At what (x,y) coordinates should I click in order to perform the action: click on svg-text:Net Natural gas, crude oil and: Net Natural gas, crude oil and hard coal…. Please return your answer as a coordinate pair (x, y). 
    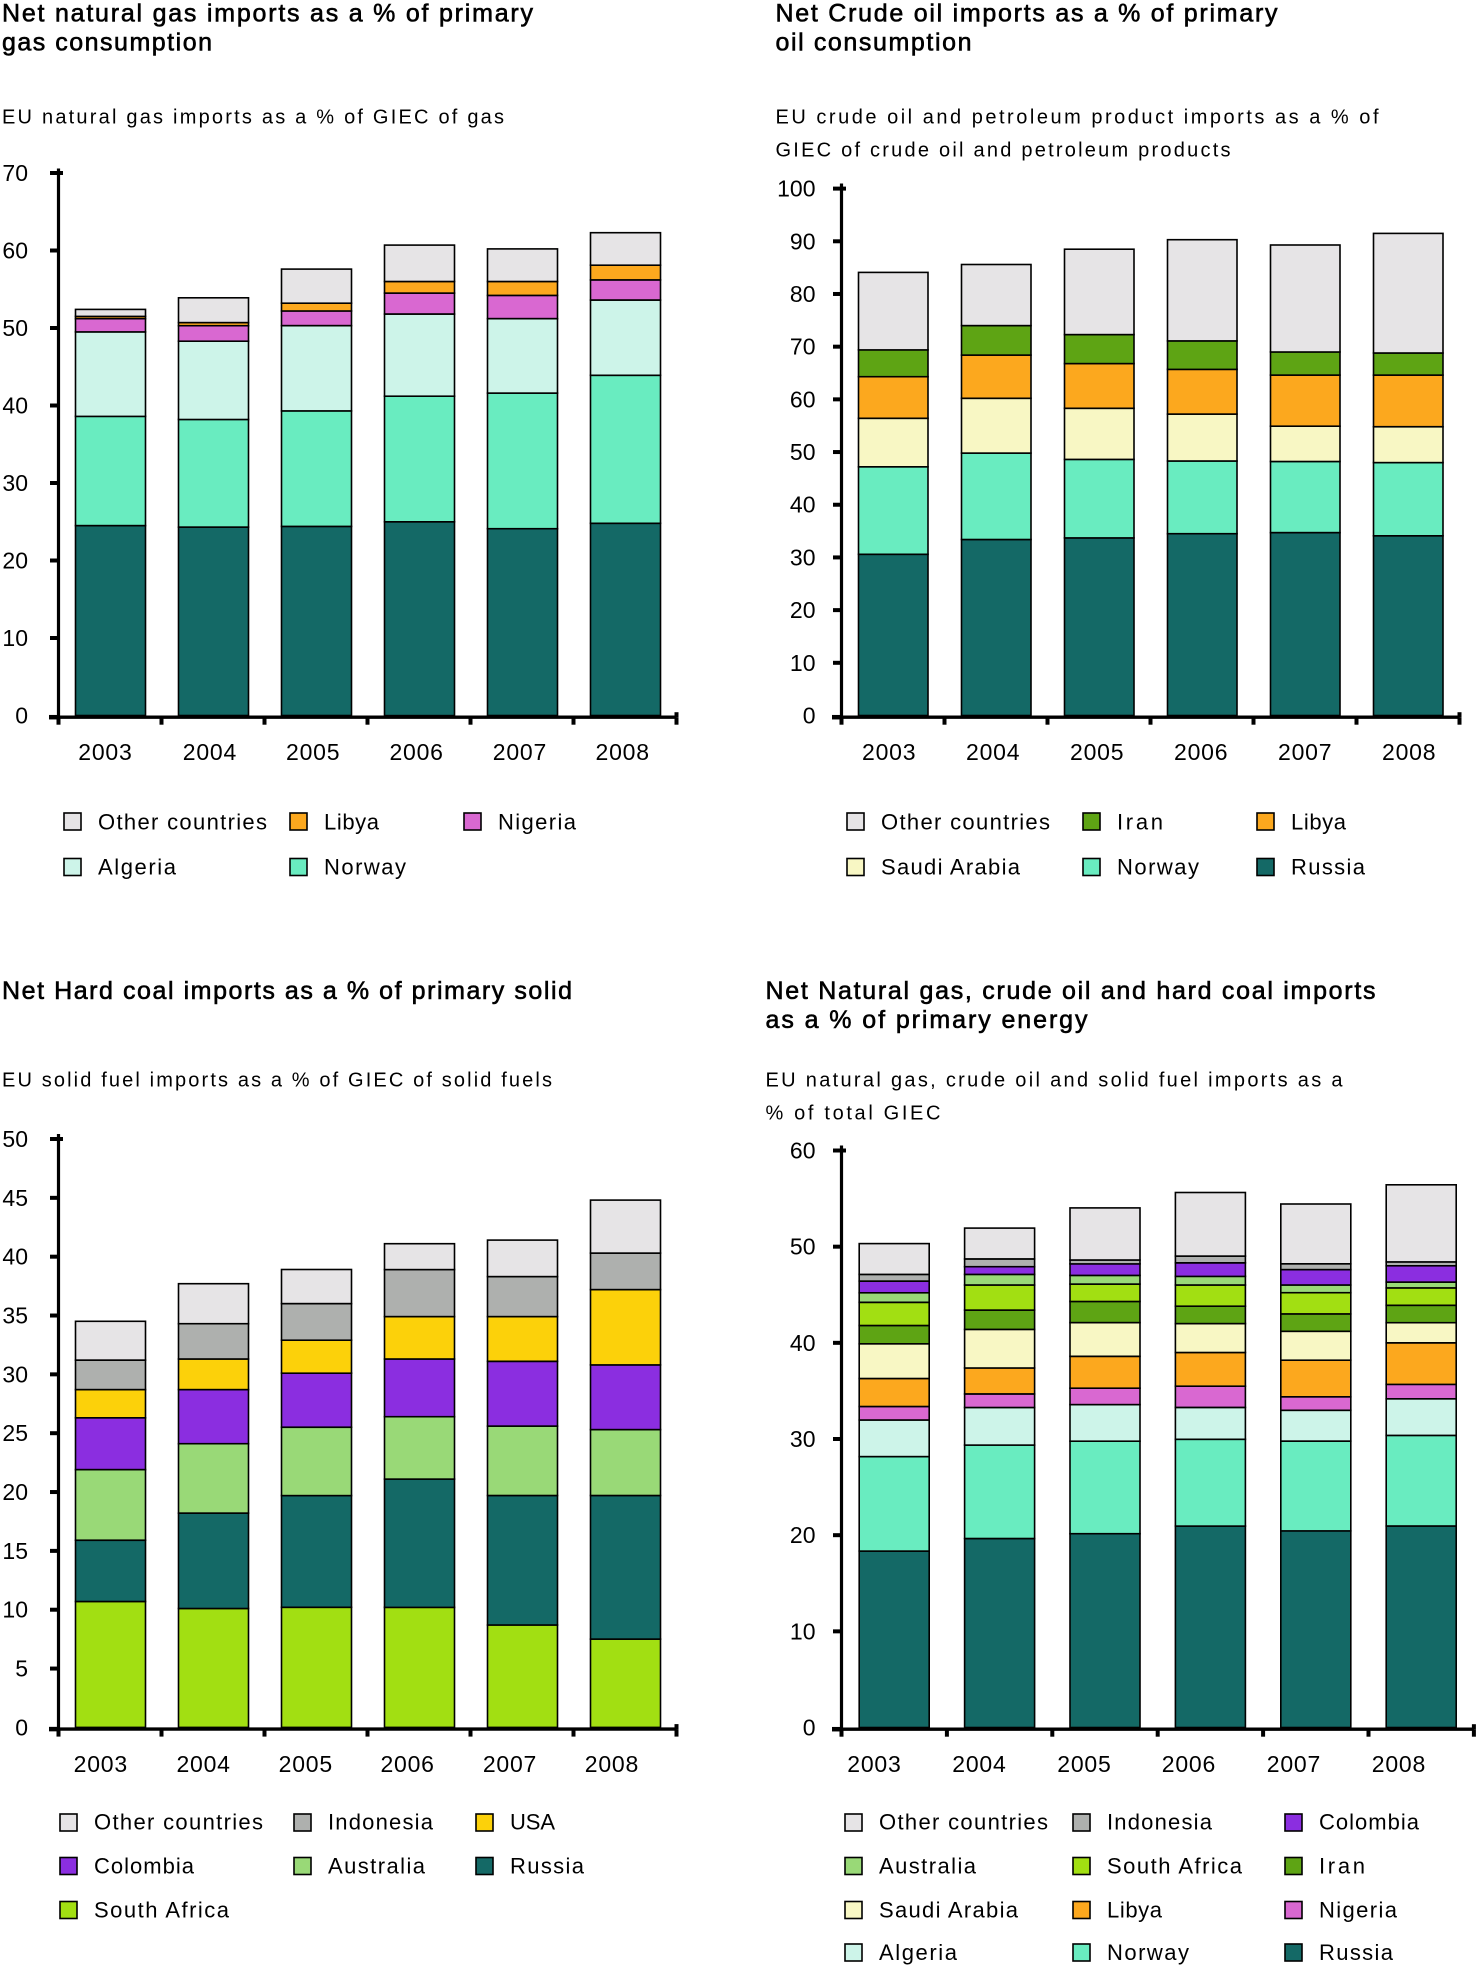
    Looking at the image, I should click on (1071, 991).